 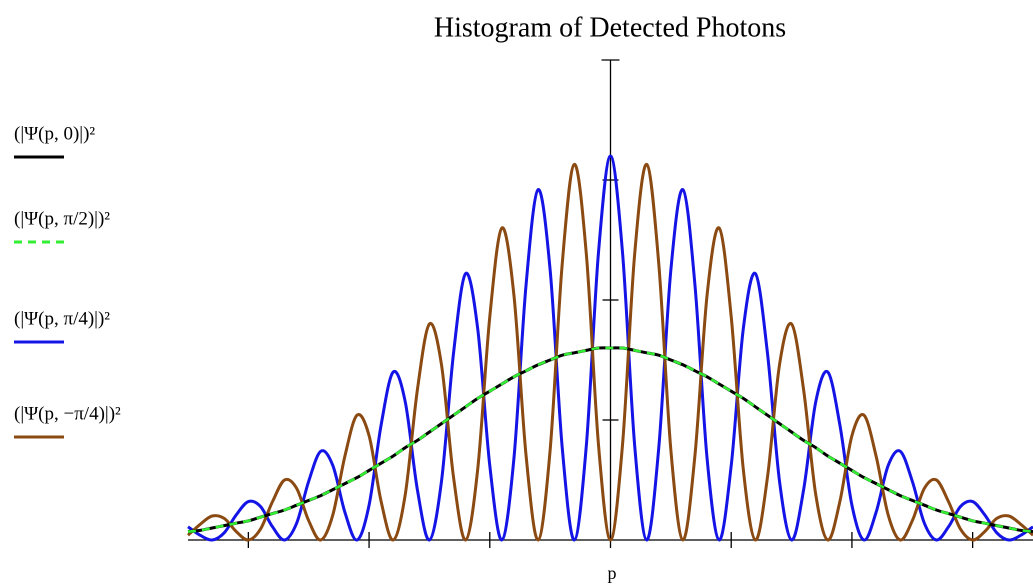 What do you see at coordinates (610, 27) in the screenshot?
I see `chart-title: Histogram of Detected Photons` at bounding box center [610, 27].